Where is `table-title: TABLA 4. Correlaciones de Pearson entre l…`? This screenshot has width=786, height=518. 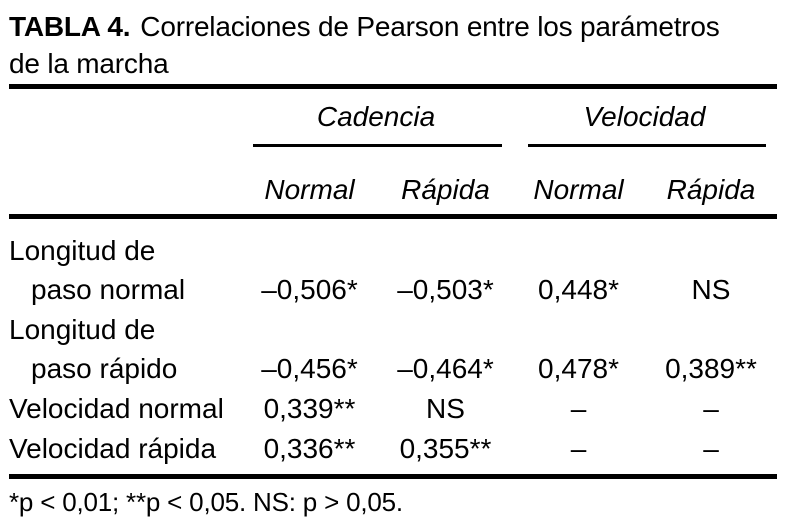
table-title: TABLA 4. Correlaciones de Pearson entre l… is located at coordinates (393, 45).